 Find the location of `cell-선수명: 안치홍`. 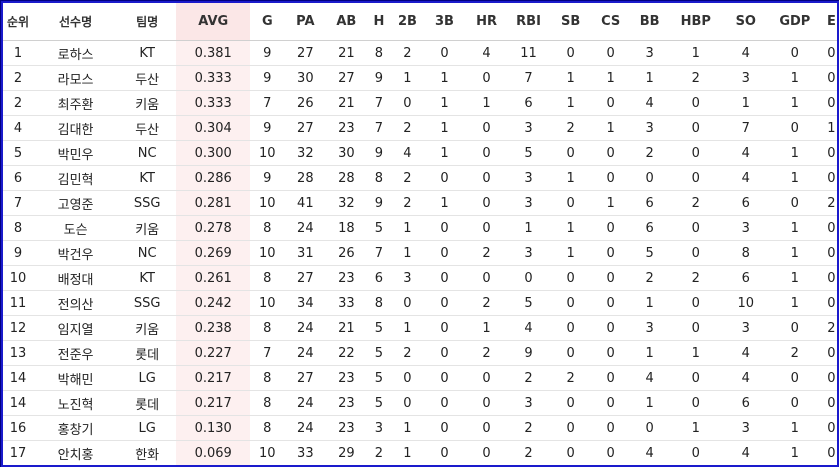

cell-선수명: 안치홍 is located at coordinates (76, 452).